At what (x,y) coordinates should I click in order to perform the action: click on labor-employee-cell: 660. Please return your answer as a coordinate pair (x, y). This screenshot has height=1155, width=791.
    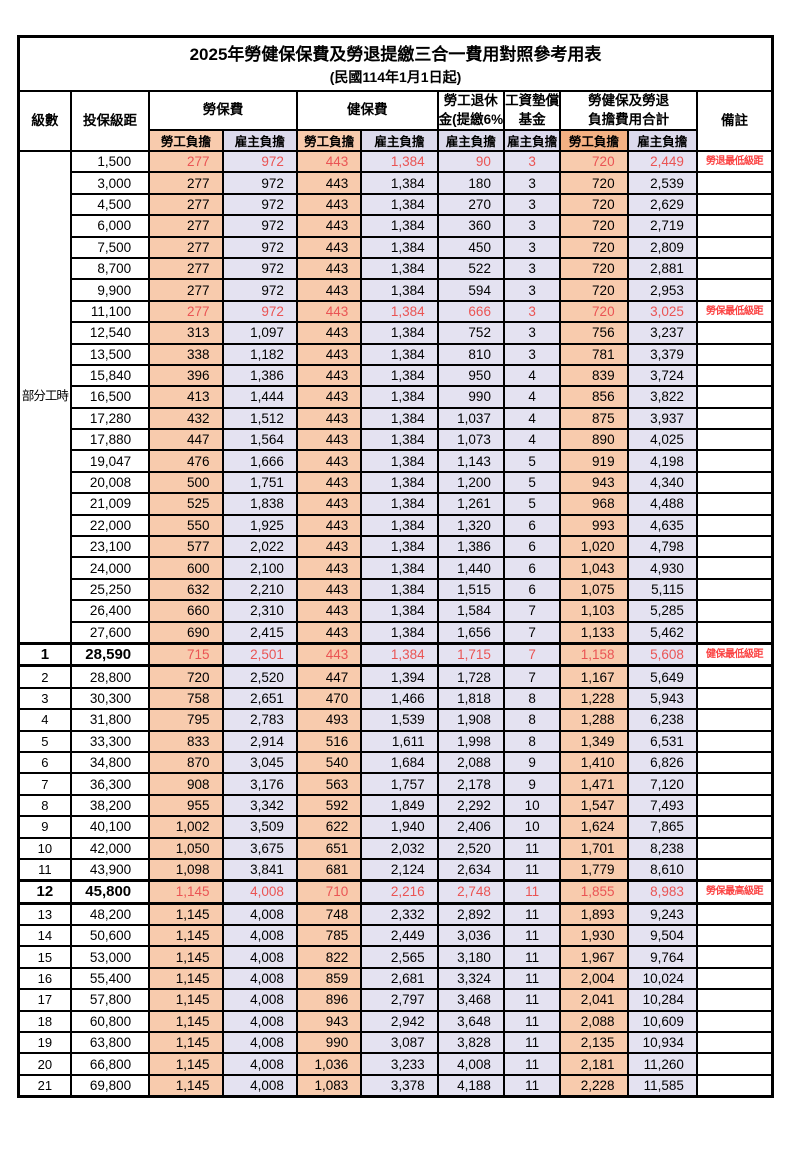
    Looking at the image, I should click on (186, 611).